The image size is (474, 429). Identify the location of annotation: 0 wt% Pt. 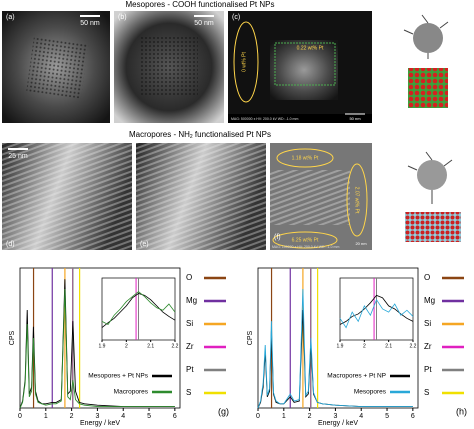
(244, 62).